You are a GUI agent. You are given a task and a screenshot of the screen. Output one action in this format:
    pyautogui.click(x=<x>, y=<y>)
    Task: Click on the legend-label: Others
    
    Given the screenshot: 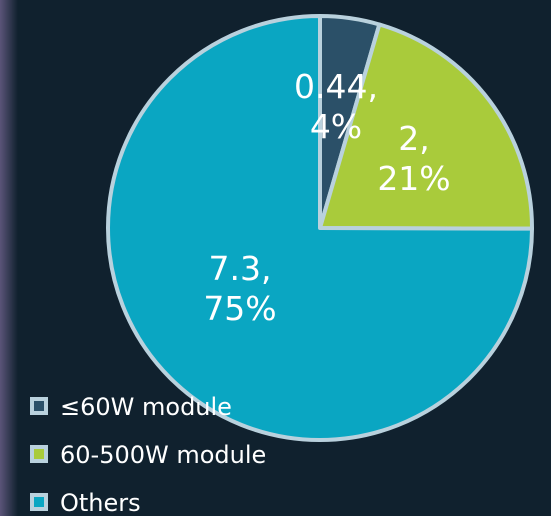 What is the action you would take?
    pyautogui.click(x=100, y=502)
    